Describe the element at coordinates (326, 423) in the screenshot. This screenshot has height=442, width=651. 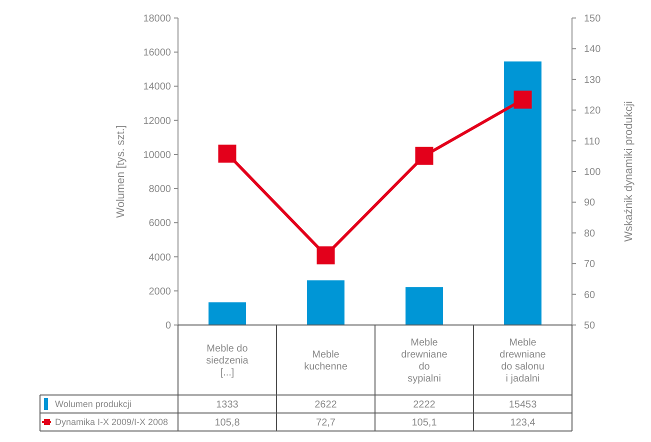
I see `data-label: 72,7` at that location.